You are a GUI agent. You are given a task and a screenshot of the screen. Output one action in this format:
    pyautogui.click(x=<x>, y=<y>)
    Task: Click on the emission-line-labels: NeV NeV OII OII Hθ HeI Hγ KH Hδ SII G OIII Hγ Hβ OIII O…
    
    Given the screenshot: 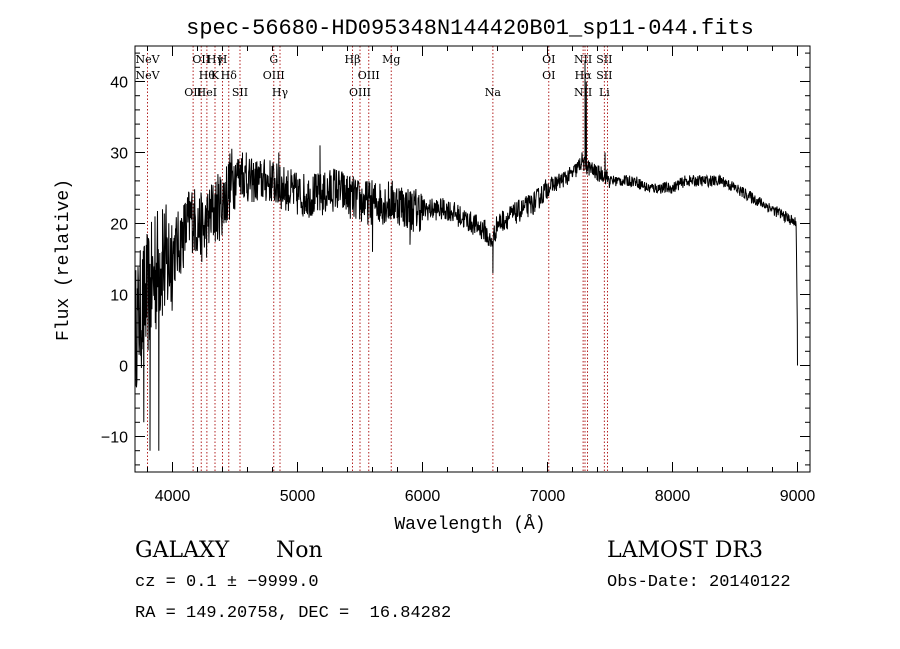 What is the action you would take?
    pyautogui.click(x=373, y=76)
    